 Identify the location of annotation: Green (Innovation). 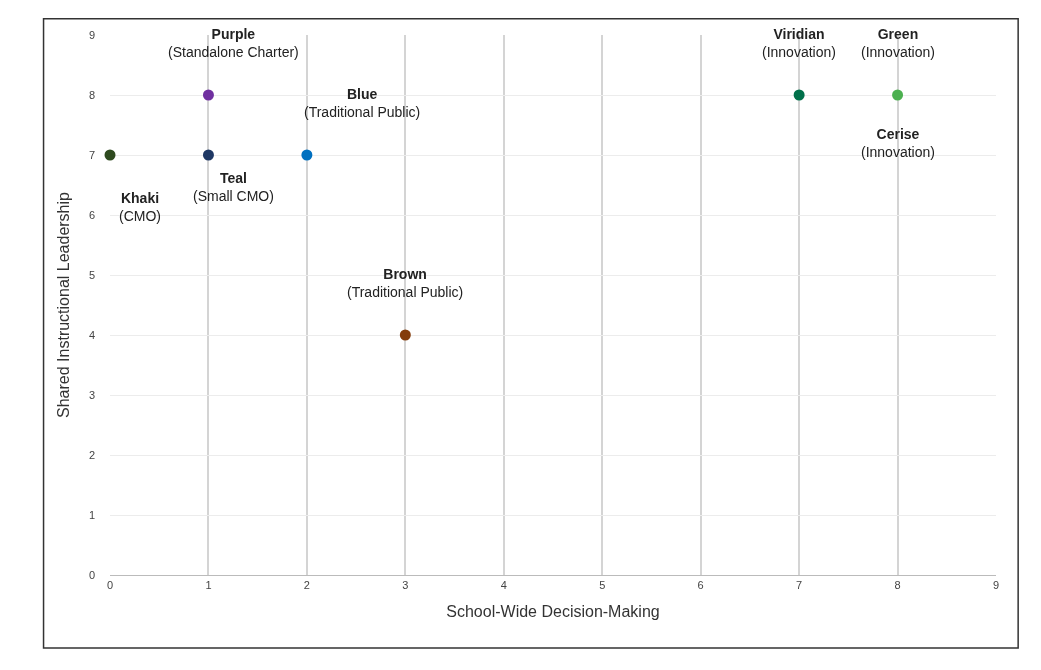
(898, 43).